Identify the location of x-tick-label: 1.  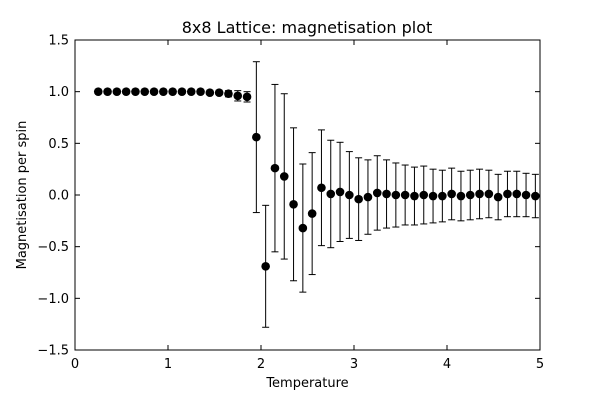
(168, 364).